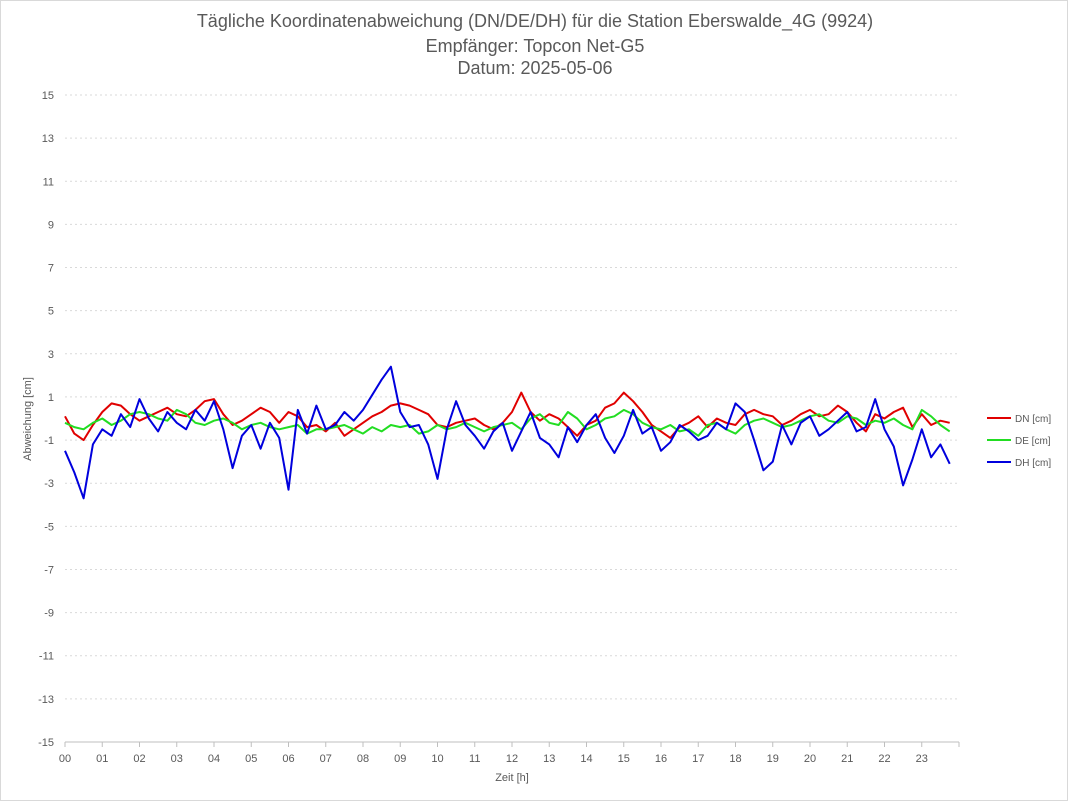  I want to click on x-tick-label: 21, so click(847, 759).